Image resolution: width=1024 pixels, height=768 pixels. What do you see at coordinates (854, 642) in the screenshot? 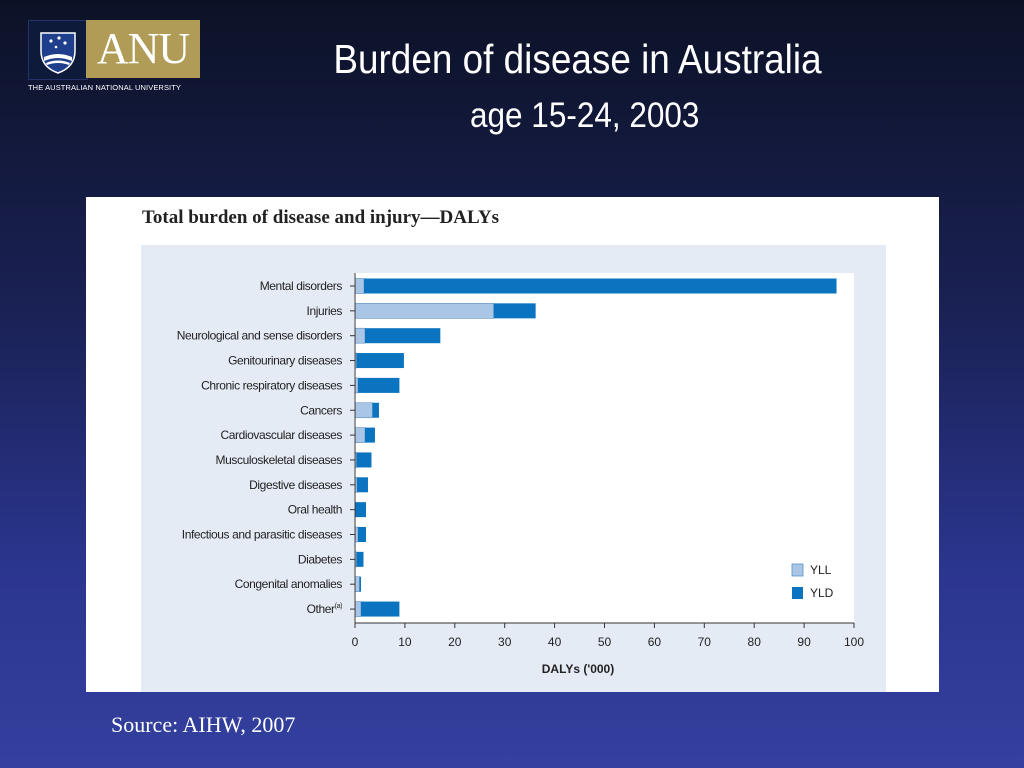
I see `x-tick-label: 100` at bounding box center [854, 642].